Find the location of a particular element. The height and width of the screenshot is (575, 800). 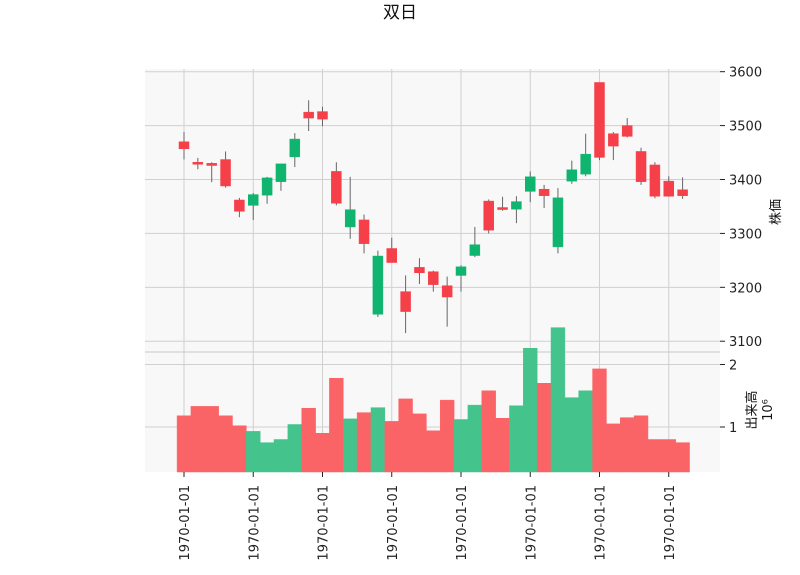

volume-multiplier-label: 10⁶ is located at coordinates (768, 410).